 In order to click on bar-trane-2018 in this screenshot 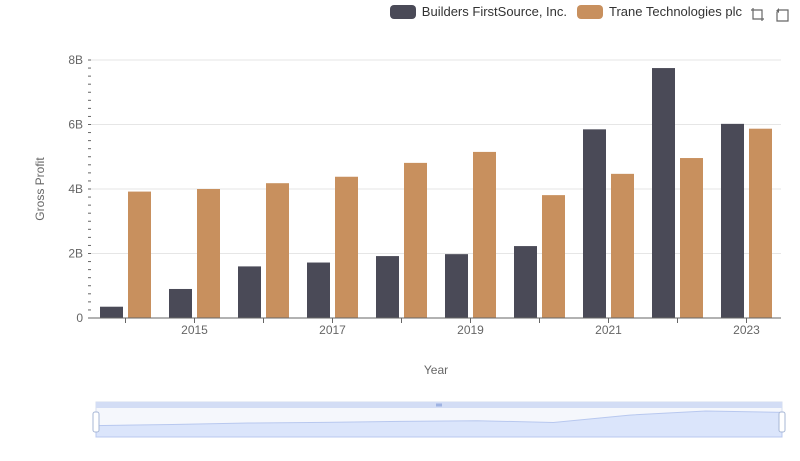, I will do `click(415, 240)`.